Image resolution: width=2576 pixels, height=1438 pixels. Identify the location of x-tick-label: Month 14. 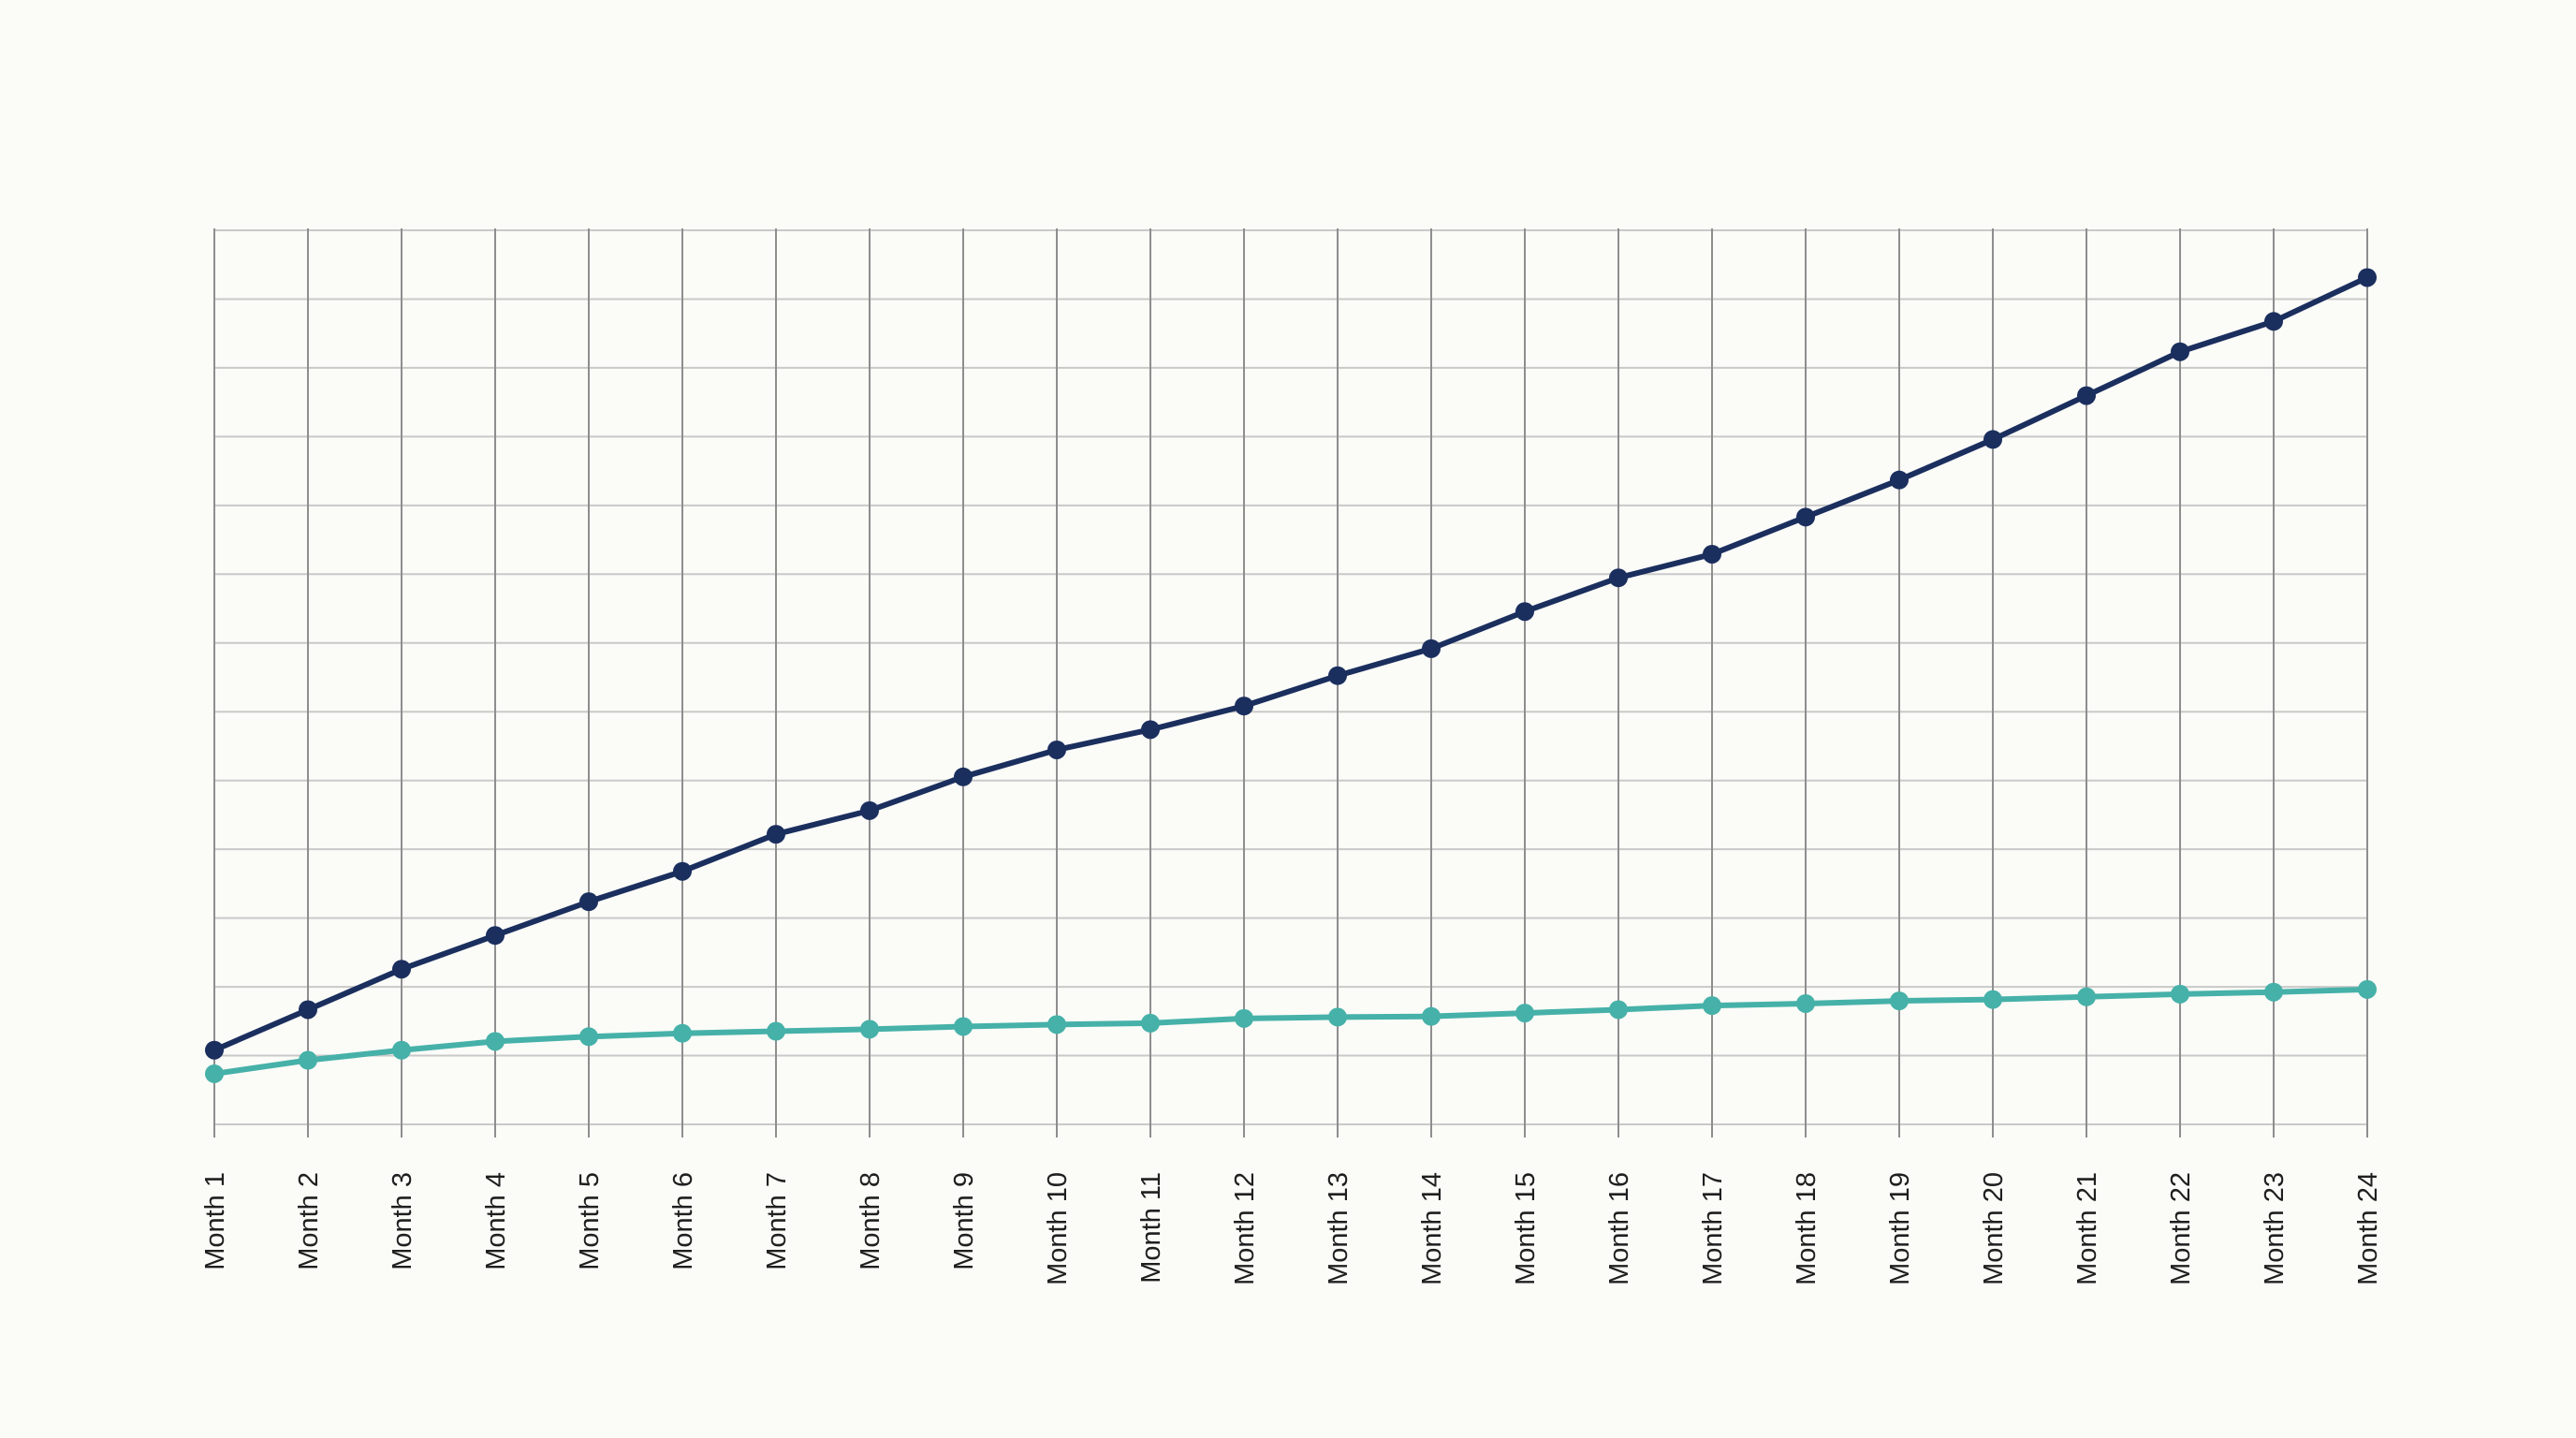
(1432, 1228).